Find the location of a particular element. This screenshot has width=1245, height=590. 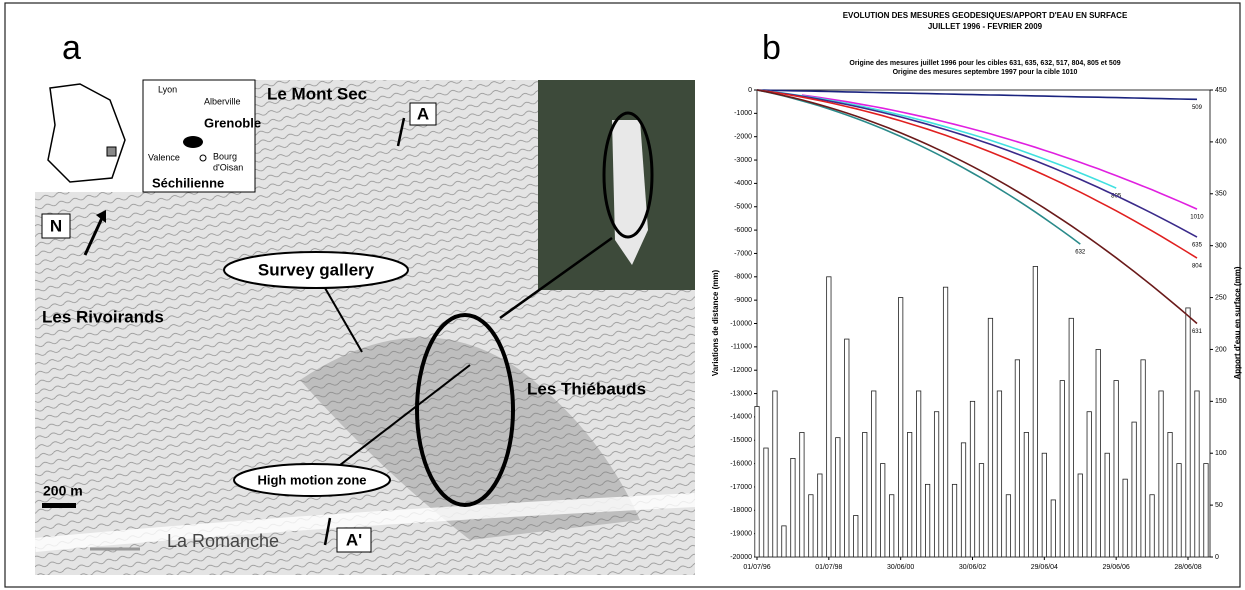

callout is located at coordinates (312, 480).